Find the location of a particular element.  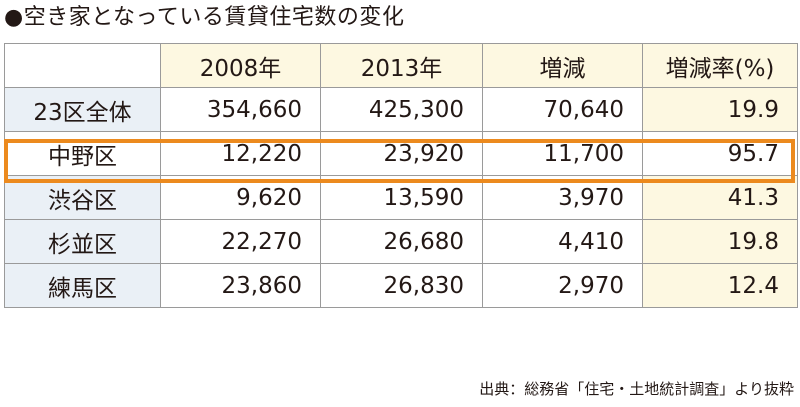

cell-rate: 12.4 is located at coordinates (720, 285).